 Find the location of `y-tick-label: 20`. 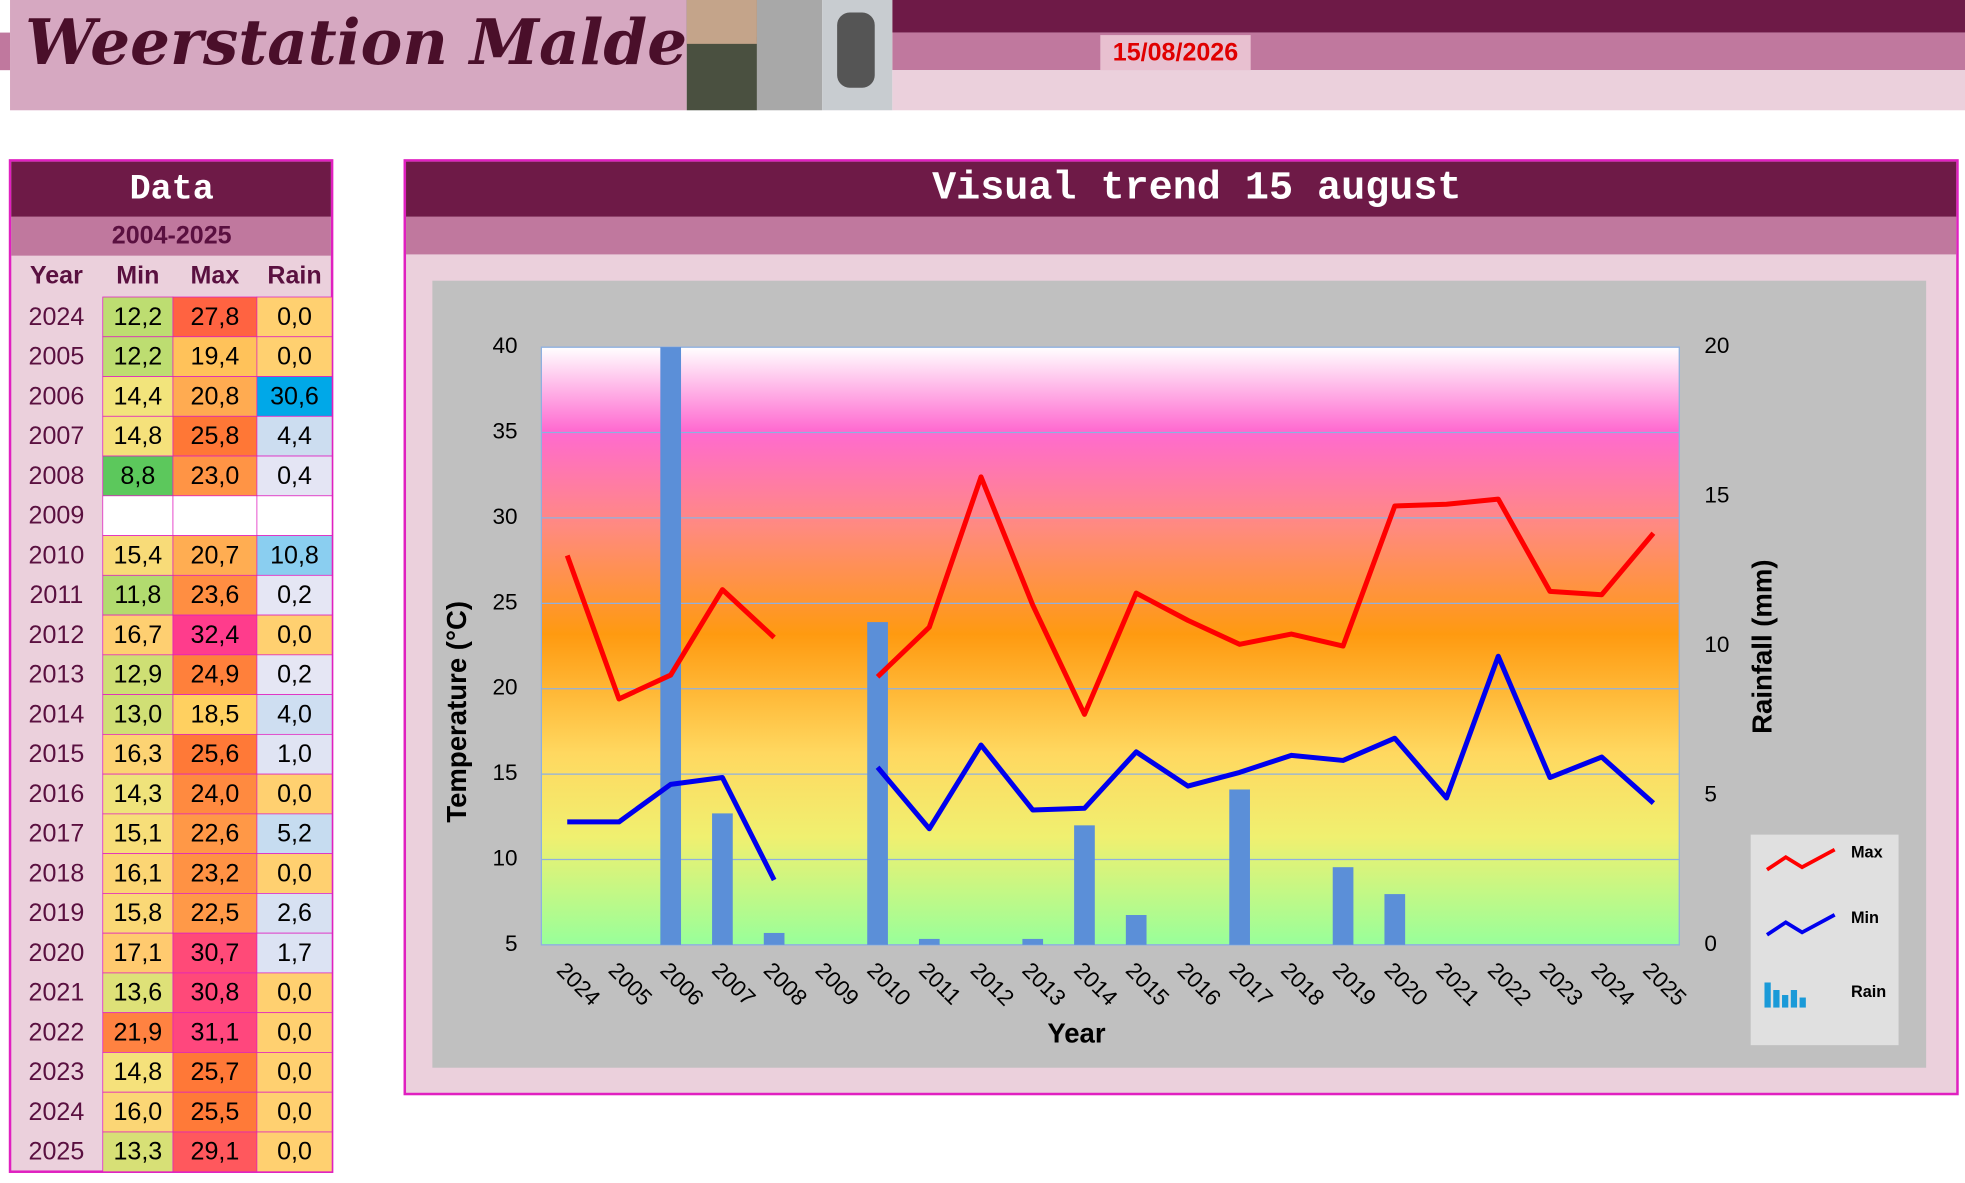

y-tick-label: 20 is located at coordinates (504, 687).